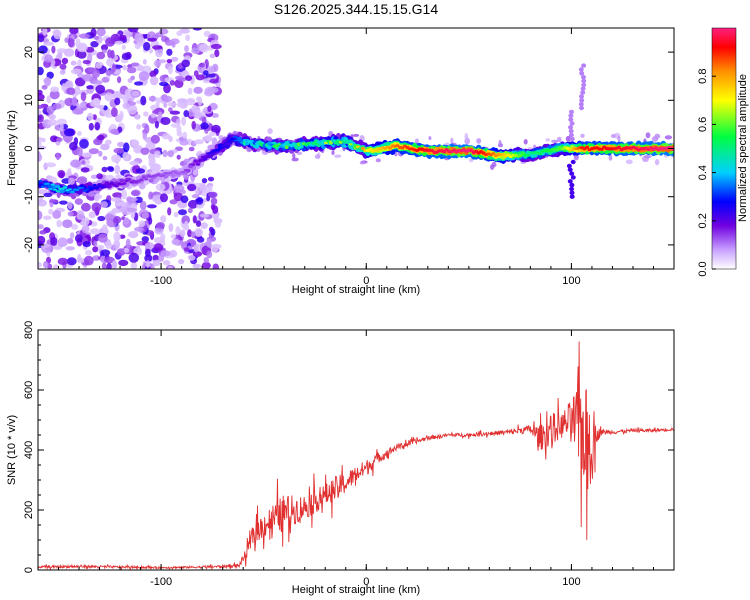  What do you see at coordinates (743, 148) in the screenshot?
I see `colorbar-label: Normalized spectral amplitude` at bounding box center [743, 148].